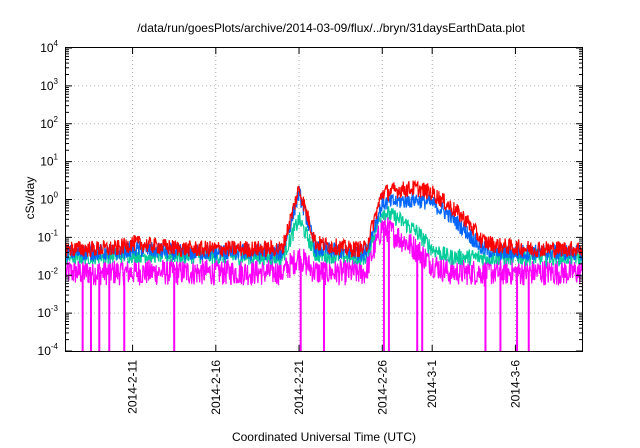 This screenshot has height=448, width=640. I want to click on y-tick-label: 10⁰, so click(49, 199).